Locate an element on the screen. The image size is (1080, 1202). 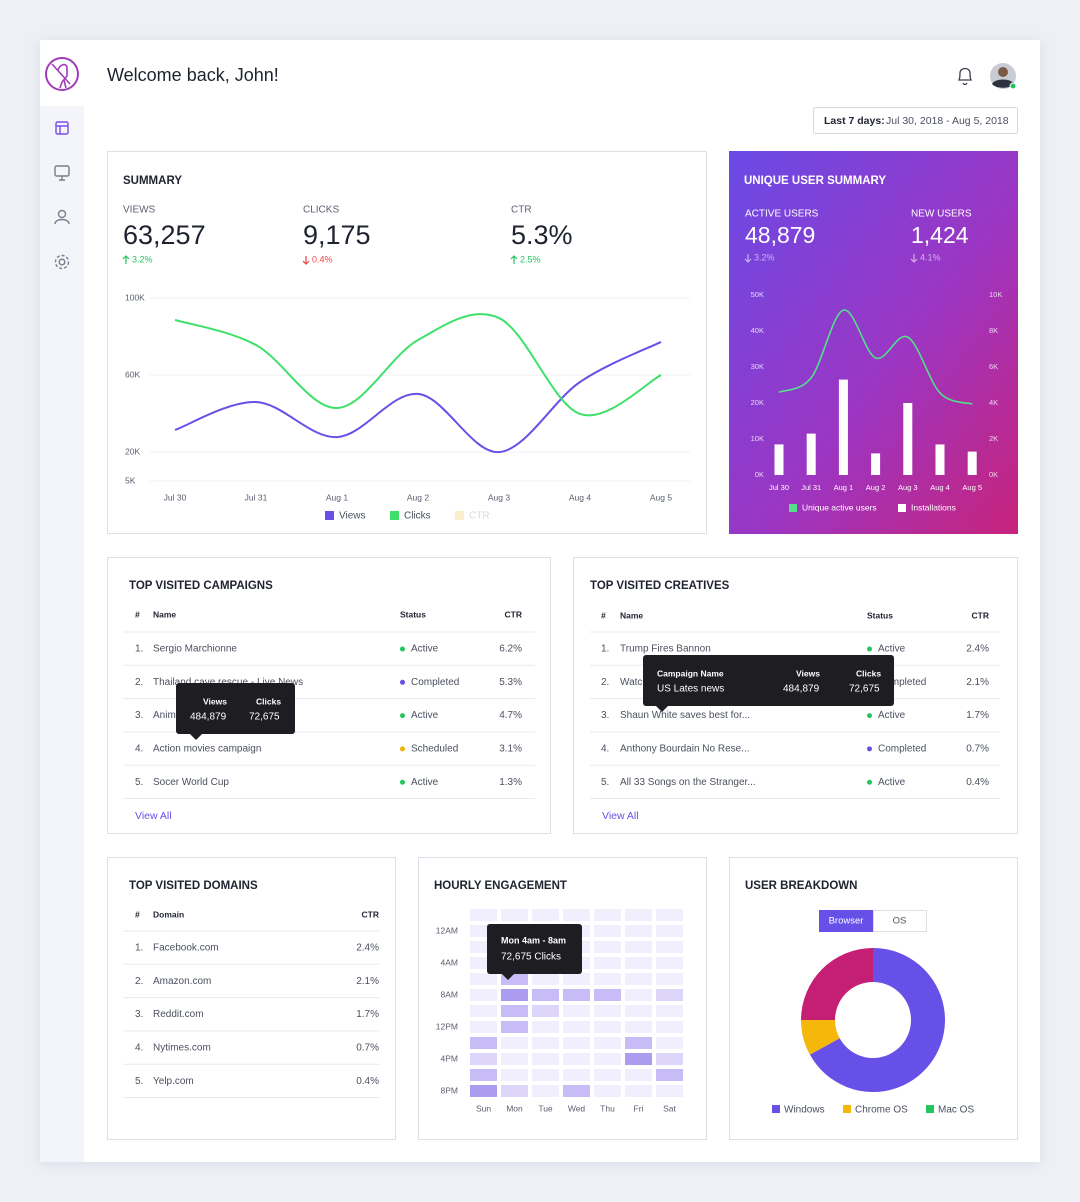
nav-dashboard is located at coordinates (62, 128).